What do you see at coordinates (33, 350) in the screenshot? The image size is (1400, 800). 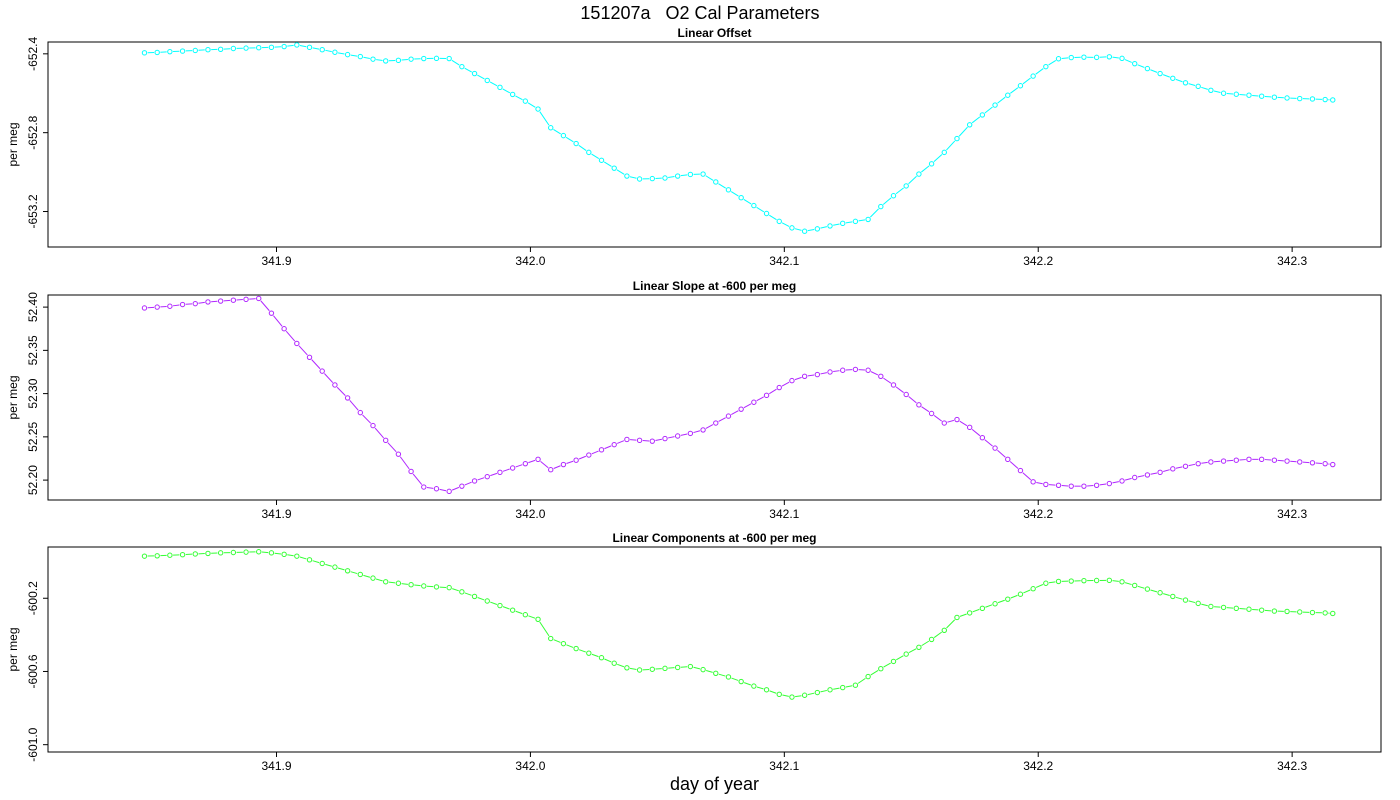 I see `y-tick-label: 52.35` at bounding box center [33, 350].